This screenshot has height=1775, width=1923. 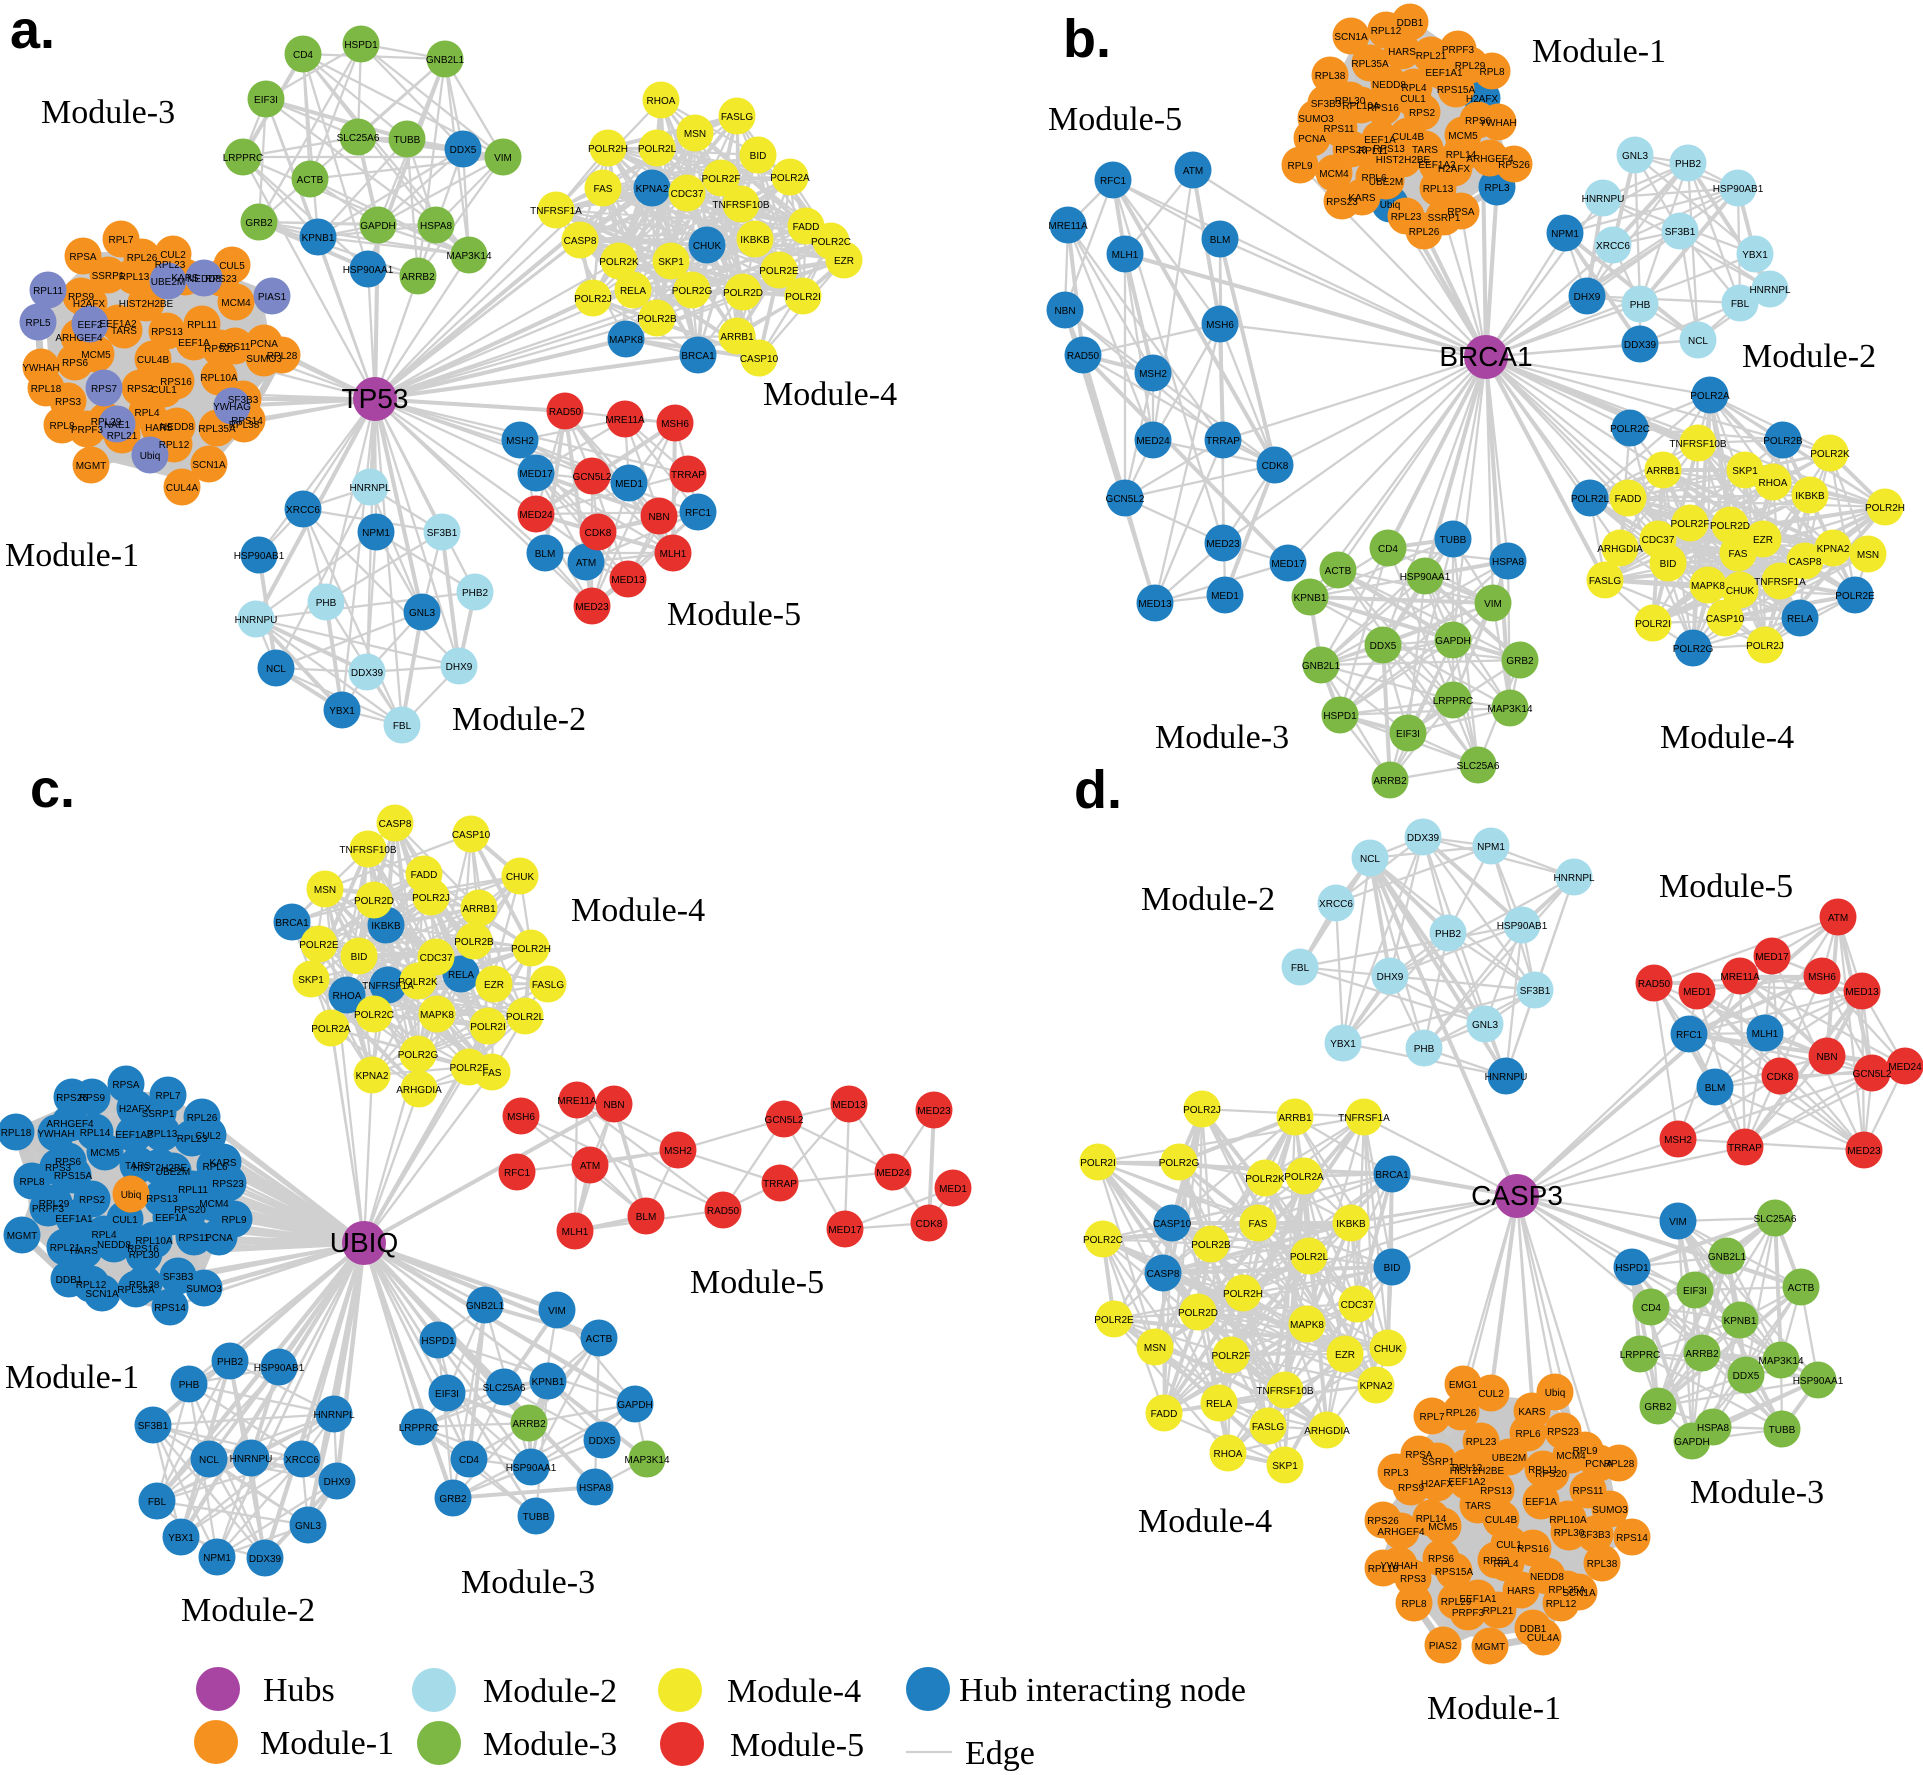 What do you see at coordinates (1692, 1442) in the screenshot?
I see `svg-text: GAPDH` at bounding box center [1692, 1442].